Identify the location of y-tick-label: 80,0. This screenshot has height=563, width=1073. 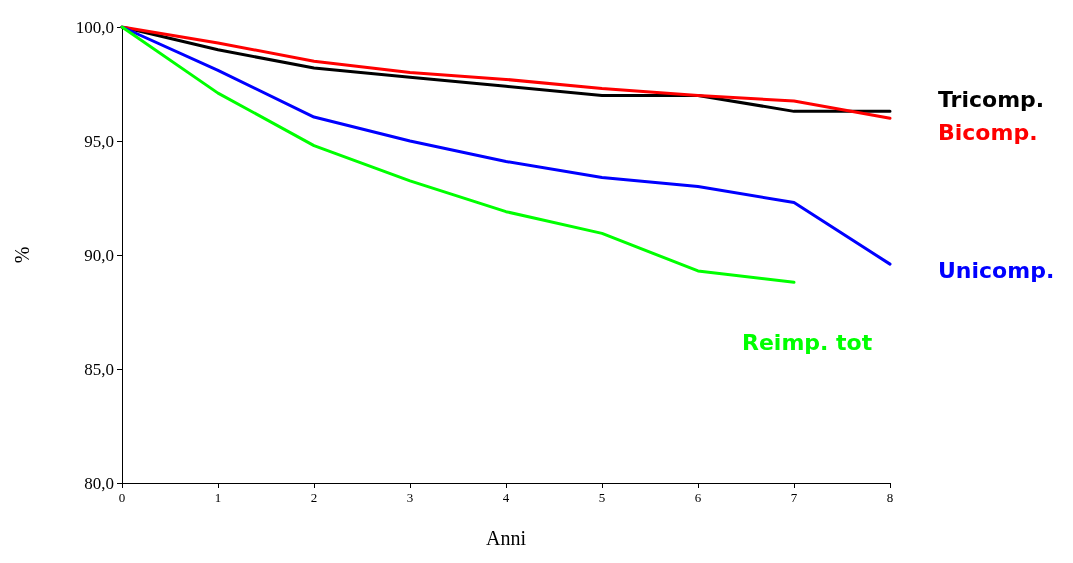
(99, 483).